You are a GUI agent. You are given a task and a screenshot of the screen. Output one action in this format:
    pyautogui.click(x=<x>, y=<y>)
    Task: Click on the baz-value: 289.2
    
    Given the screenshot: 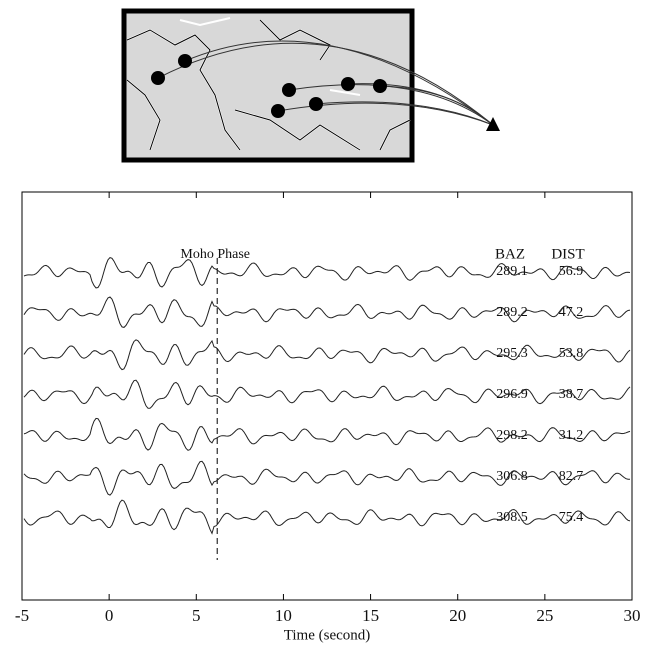 What is the action you would take?
    pyautogui.click(x=512, y=312)
    